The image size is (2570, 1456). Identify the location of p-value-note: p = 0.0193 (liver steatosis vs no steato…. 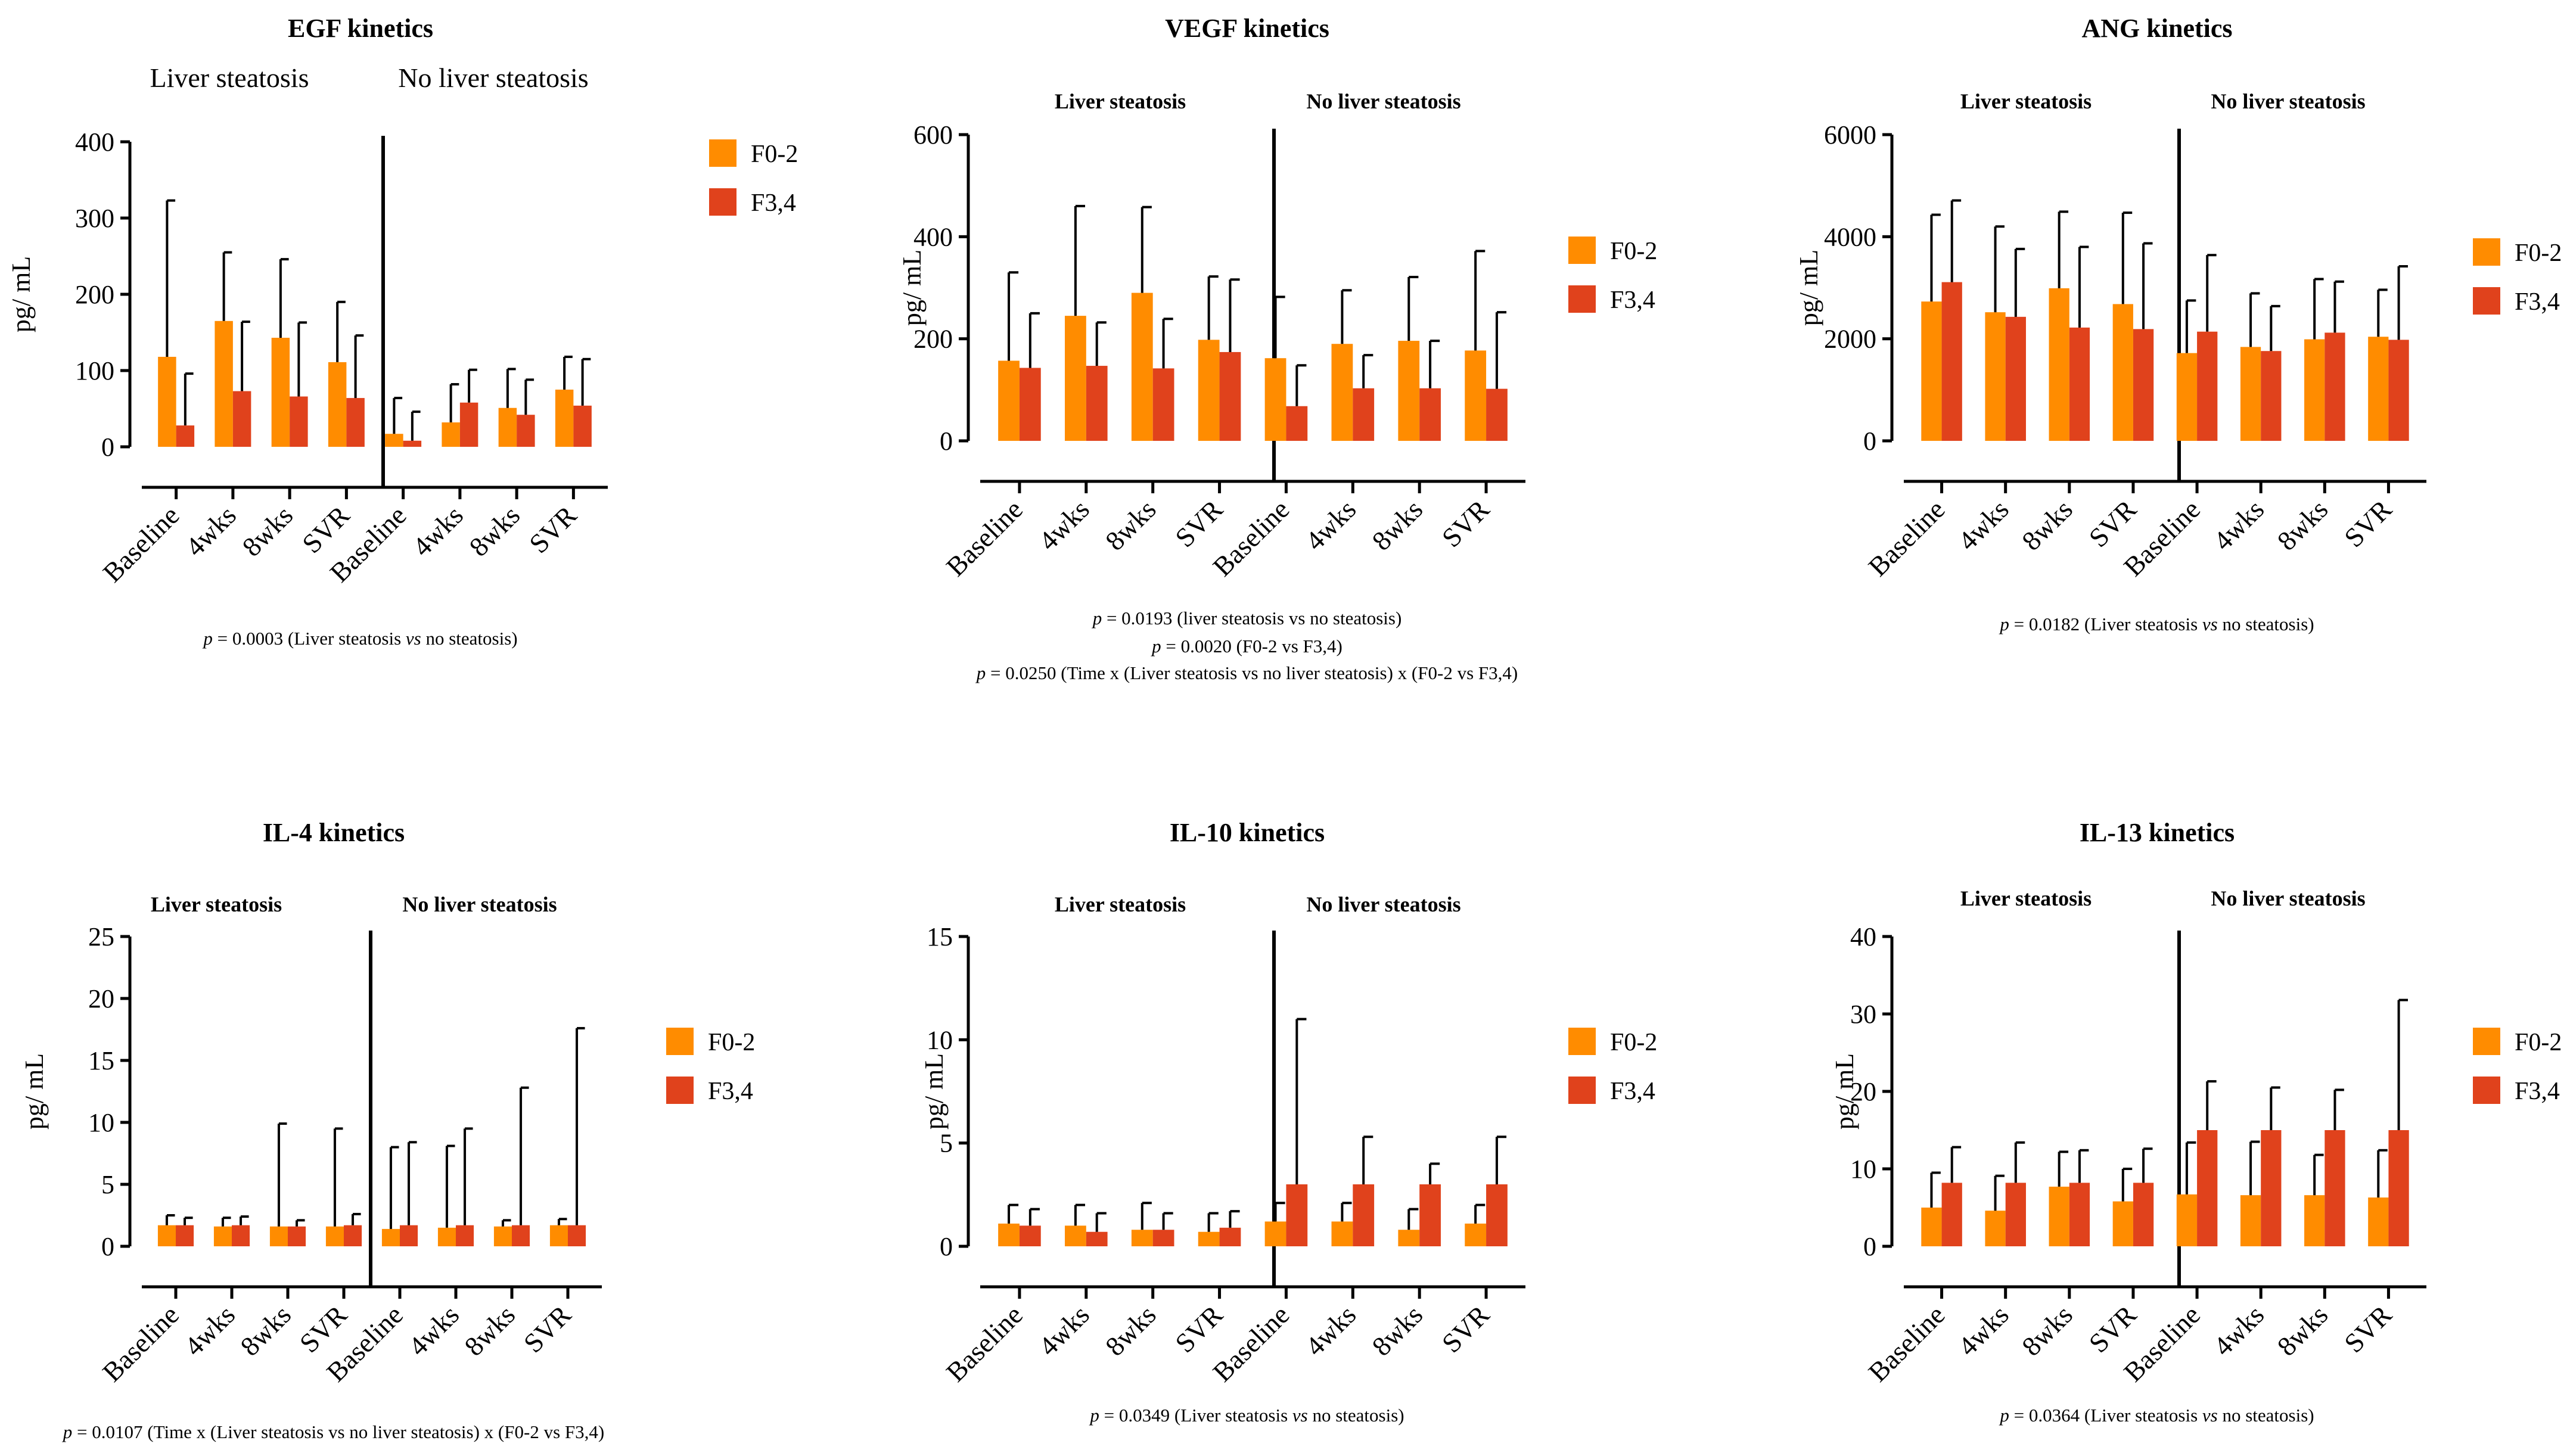
(1247, 618).